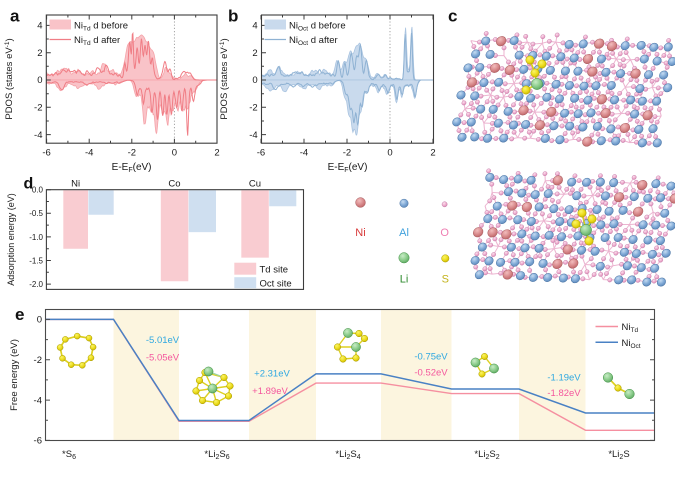  What do you see at coordinates (97, 41) in the screenshot?
I see `svg-text: NiTd d after` at bounding box center [97, 41].